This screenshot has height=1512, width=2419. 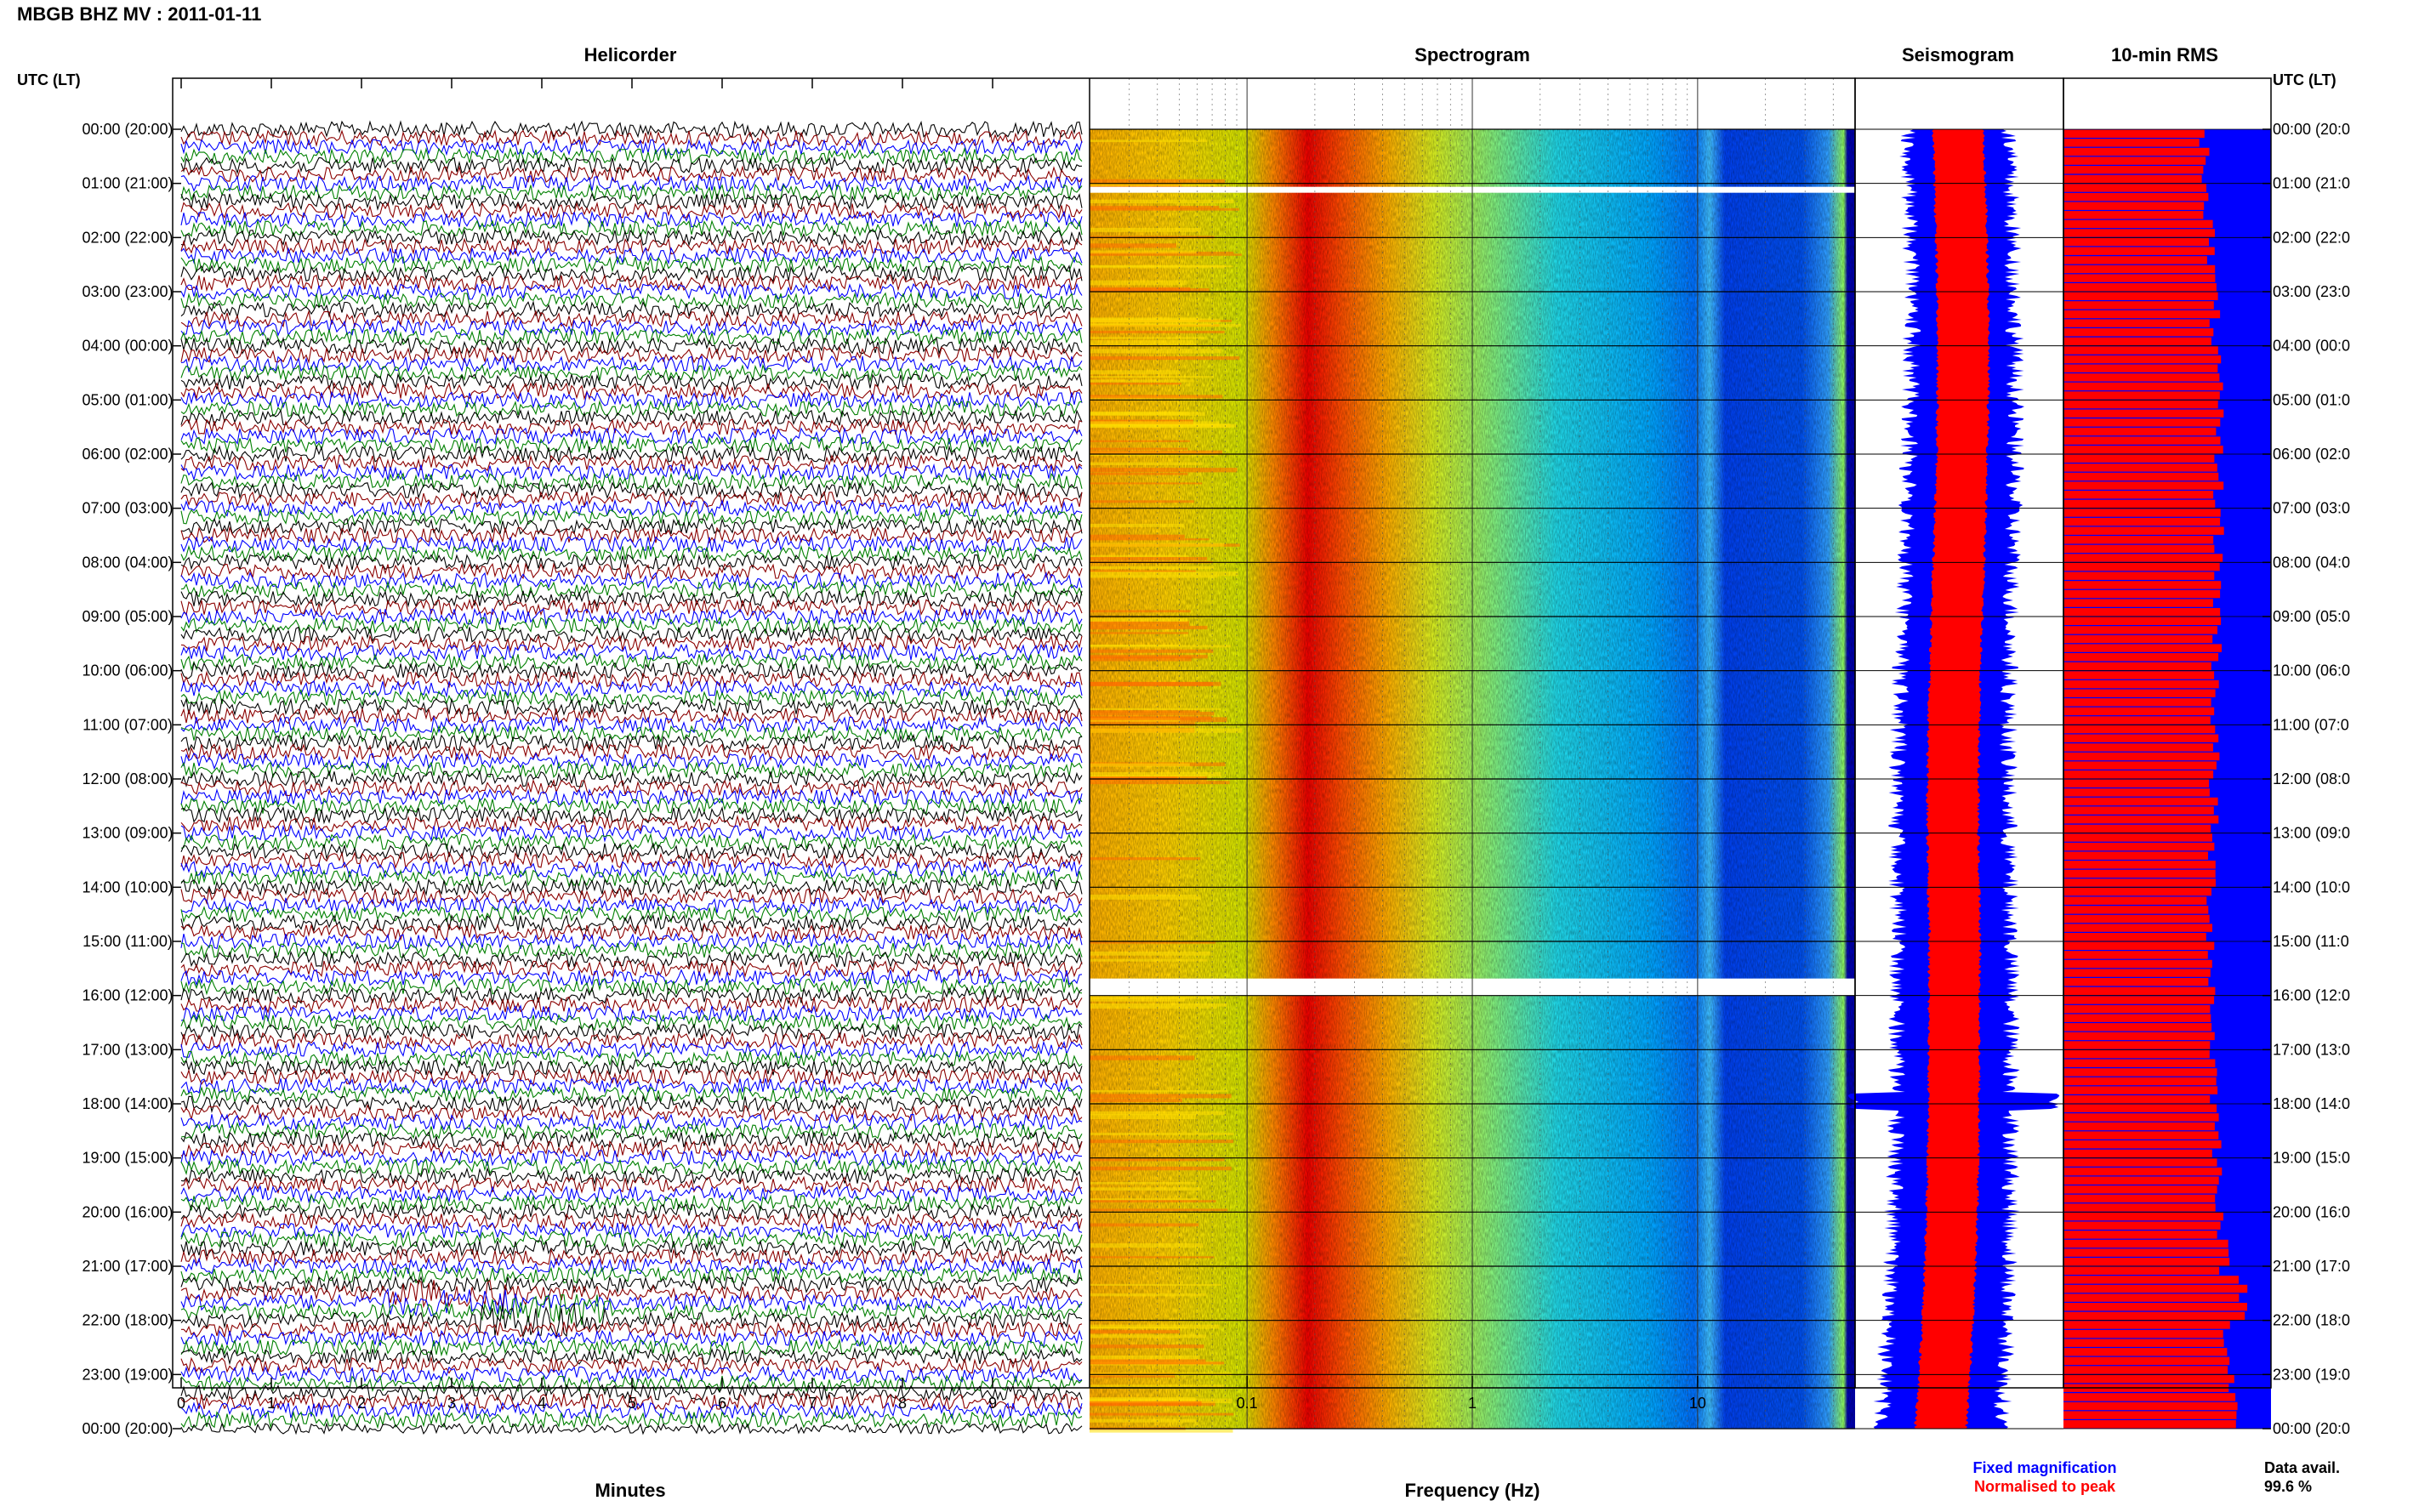 What do you see at coordinates (127, 1103) in the screenshot?
I see `y-tick-label-left: 18:00 (14:00)` at bounding box center [127, 1103].